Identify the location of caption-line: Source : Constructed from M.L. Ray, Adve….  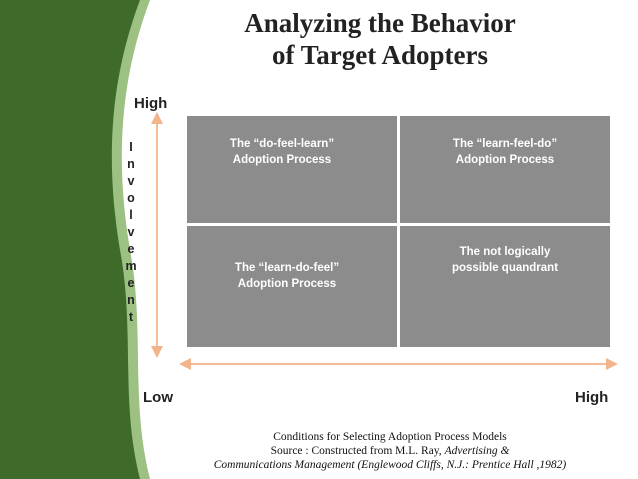
(390, 451).